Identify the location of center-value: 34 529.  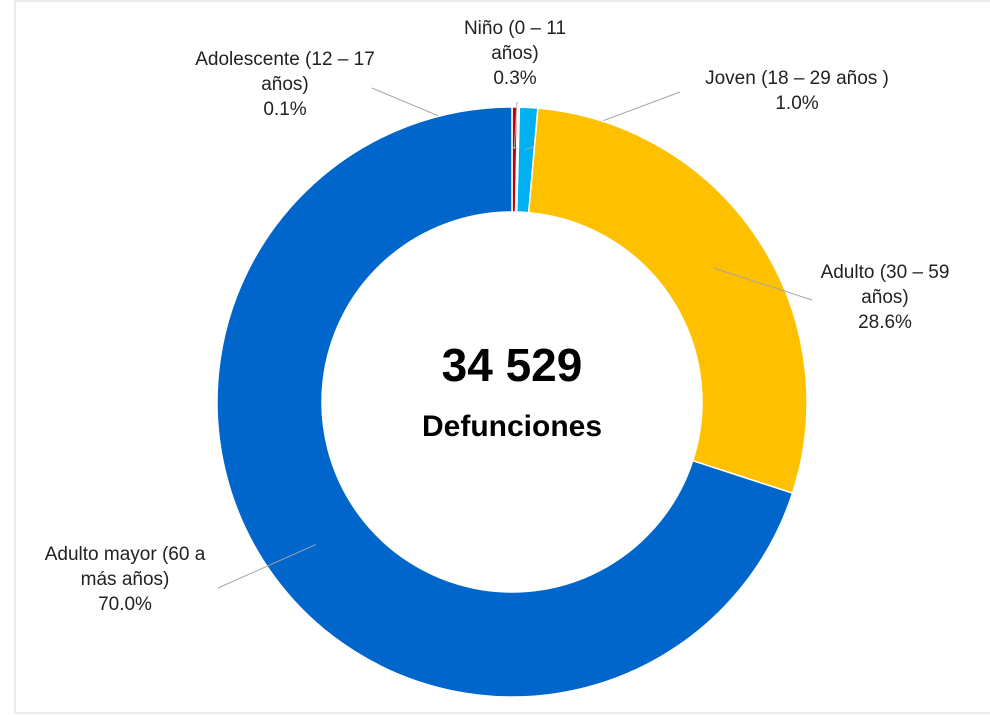
(512, 365).